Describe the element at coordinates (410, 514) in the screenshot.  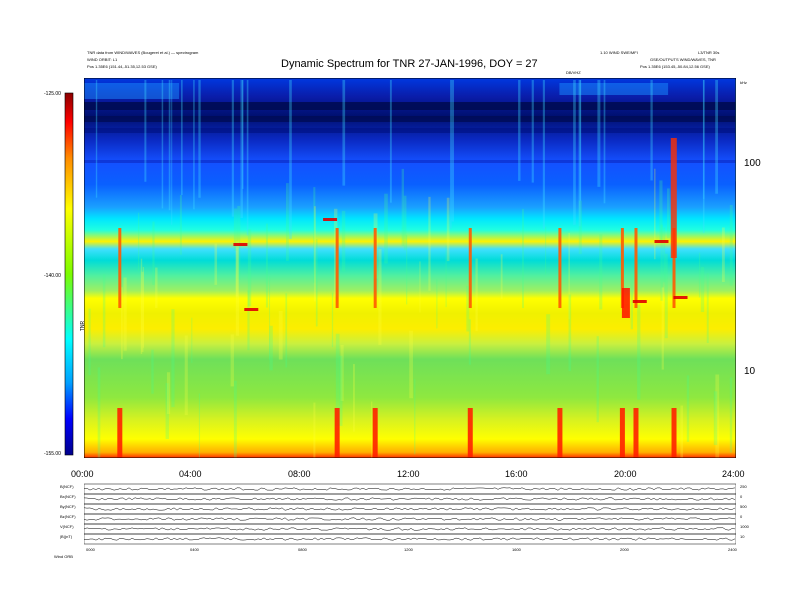
I see `lower-panels` at that location.